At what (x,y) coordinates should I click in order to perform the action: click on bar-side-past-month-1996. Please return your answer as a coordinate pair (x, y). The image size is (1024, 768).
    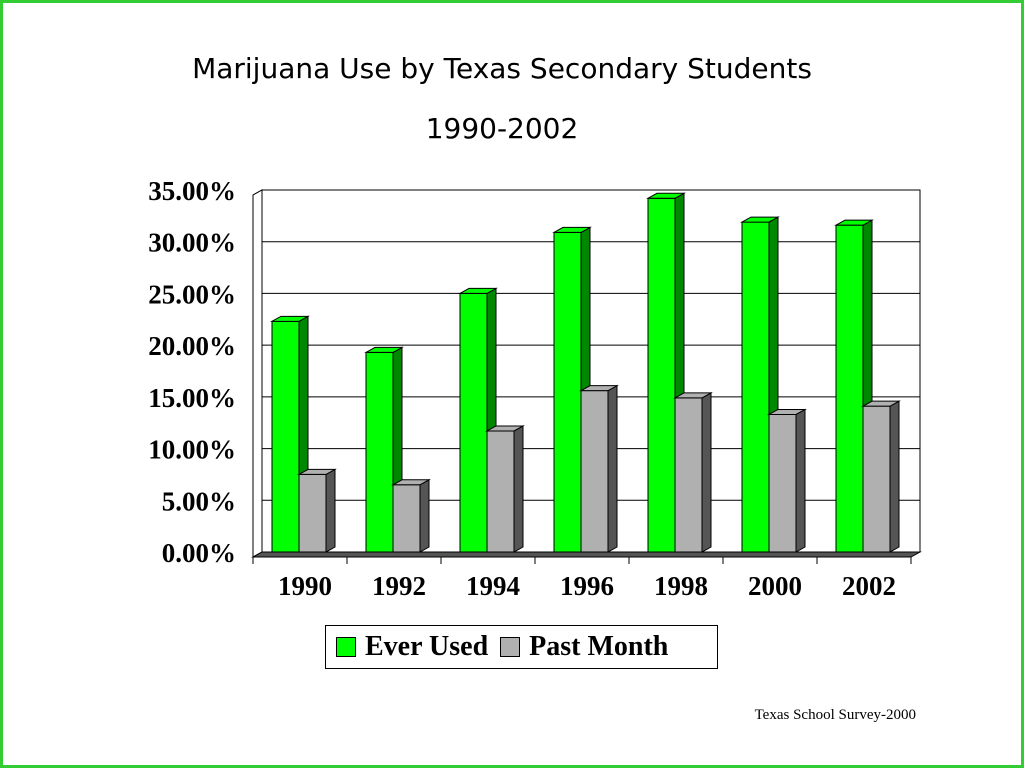
    Looking at the image, I should click on (612, 468).